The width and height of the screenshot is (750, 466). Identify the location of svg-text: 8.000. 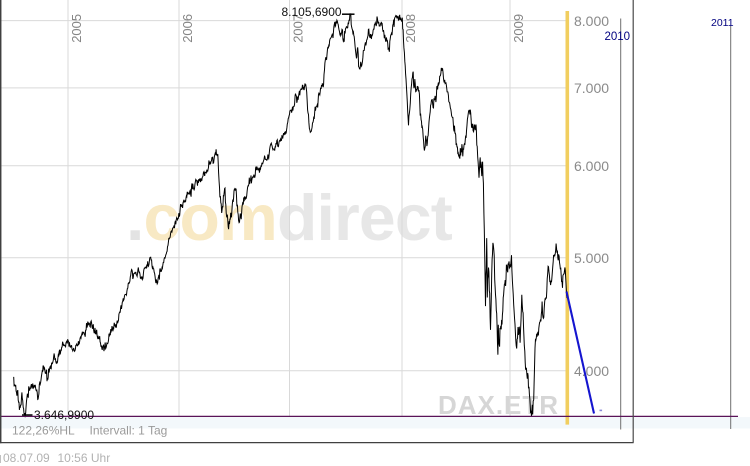
(591, 21).